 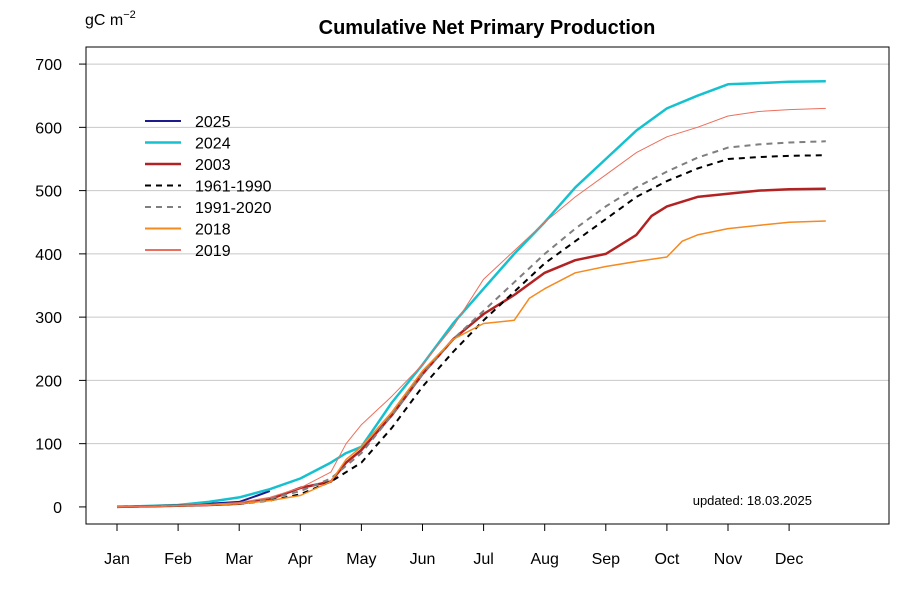 I want to click on x-tick-label: Jun, so click(x=423, y=559).